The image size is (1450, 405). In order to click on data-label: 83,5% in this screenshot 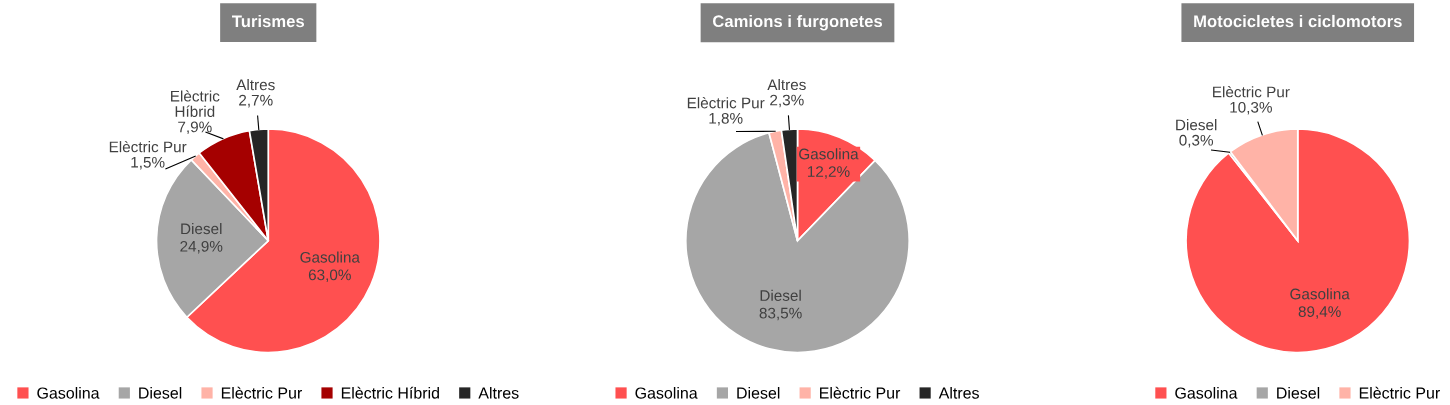, I will do `click(780, 314)`.